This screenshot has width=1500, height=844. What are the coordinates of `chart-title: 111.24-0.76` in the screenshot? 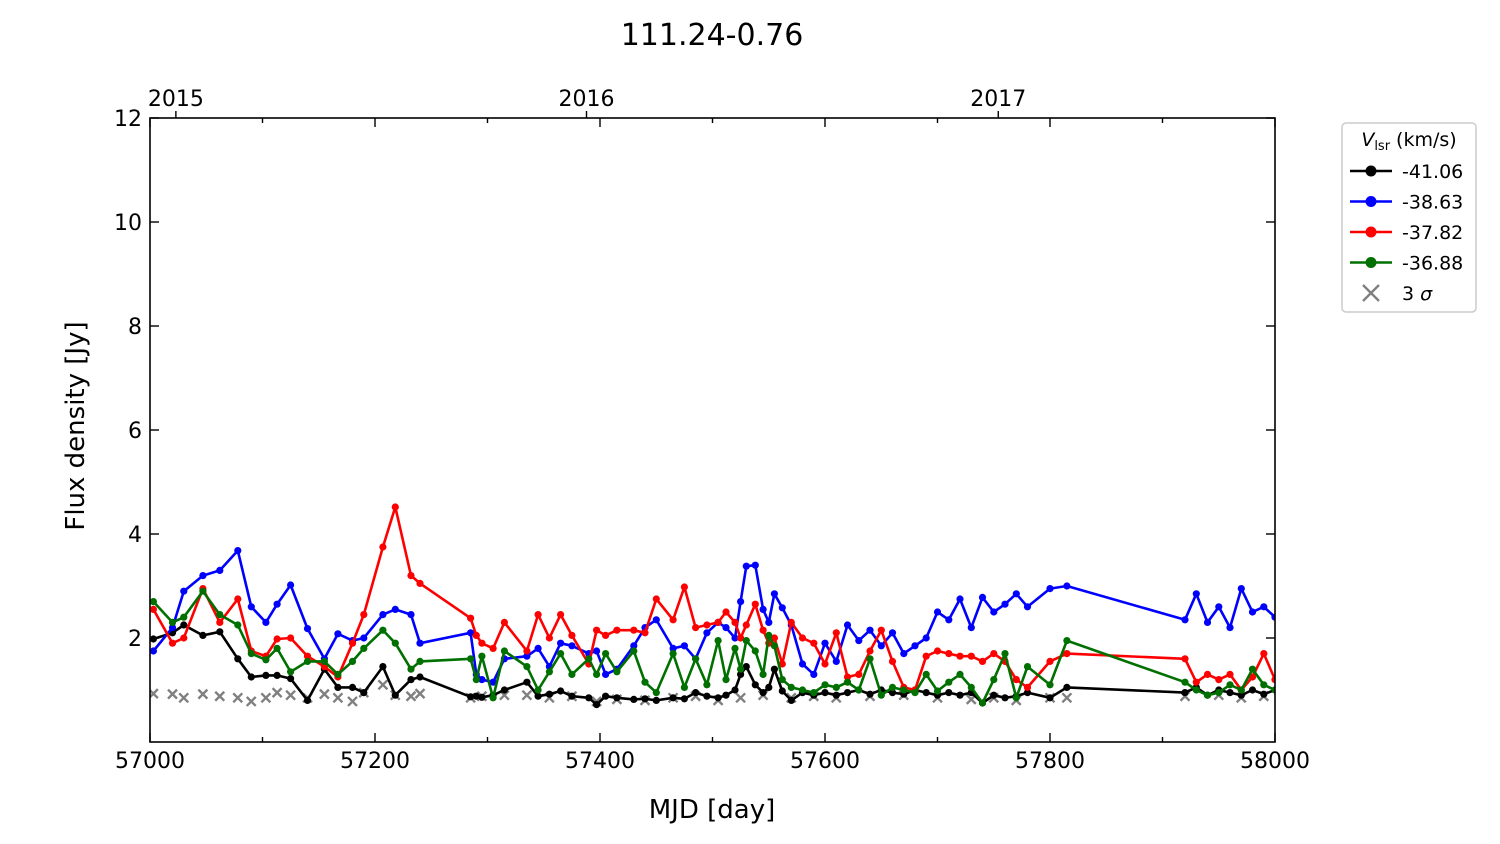 It's located at (712, 35).